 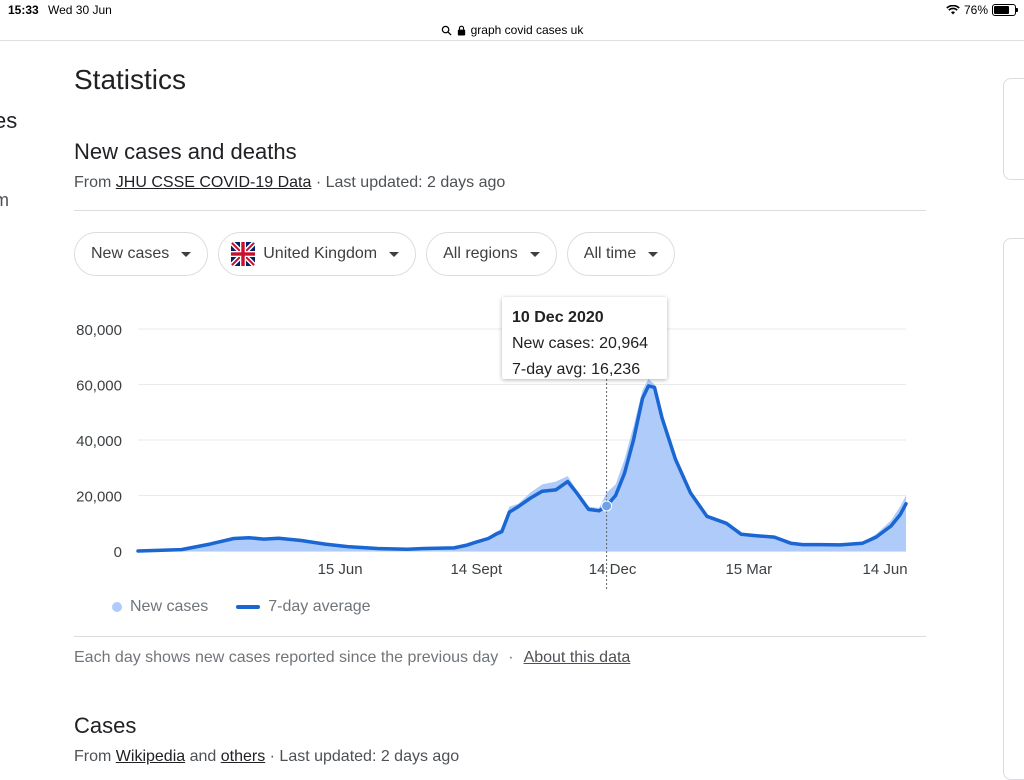 I want to click on cases-source-prefix: From, so click(x=95, y=756).